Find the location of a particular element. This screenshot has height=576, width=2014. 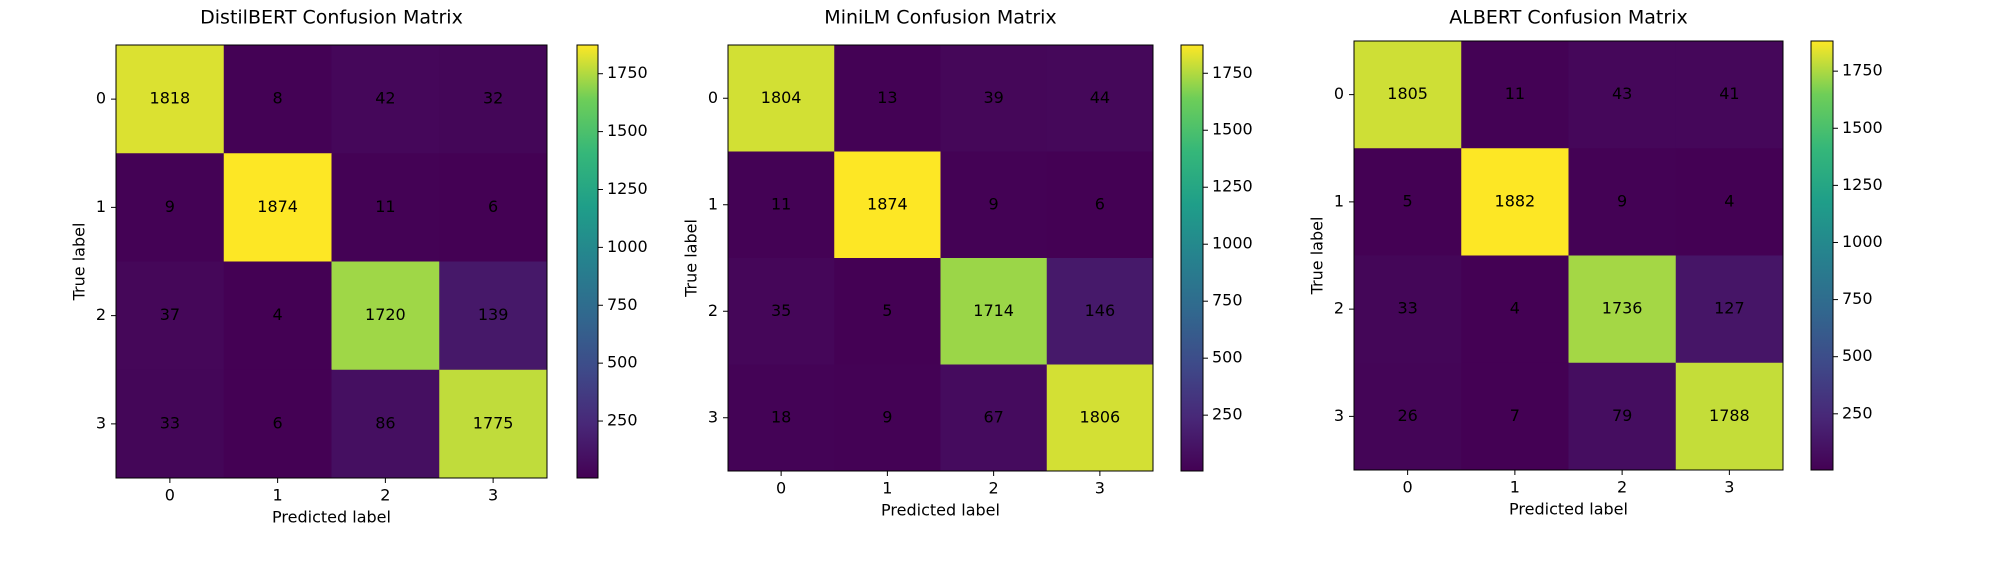

cell-label: 67 is located at coordinates (993, 416).